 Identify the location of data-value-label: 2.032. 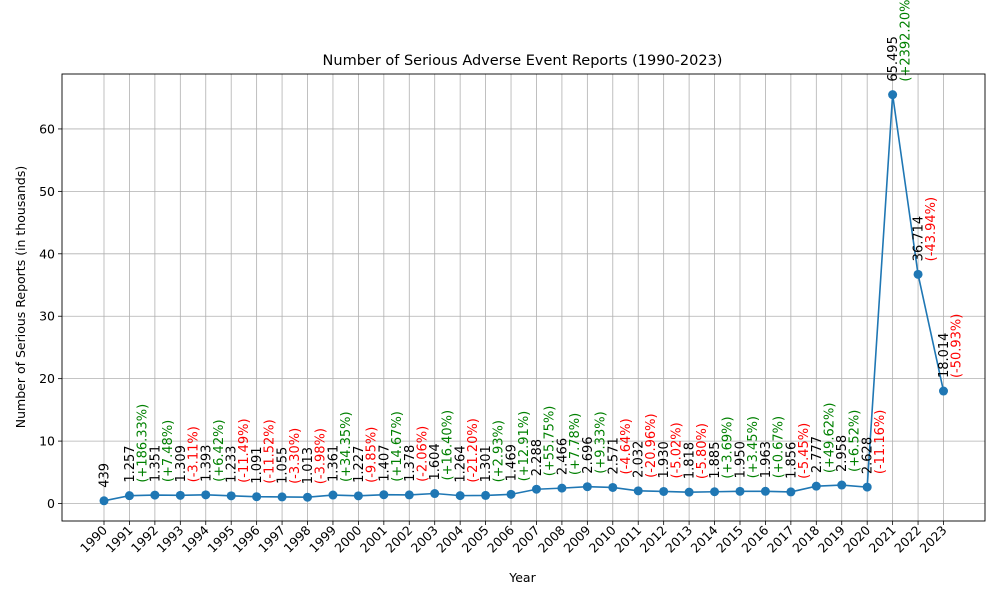
(639, 459).